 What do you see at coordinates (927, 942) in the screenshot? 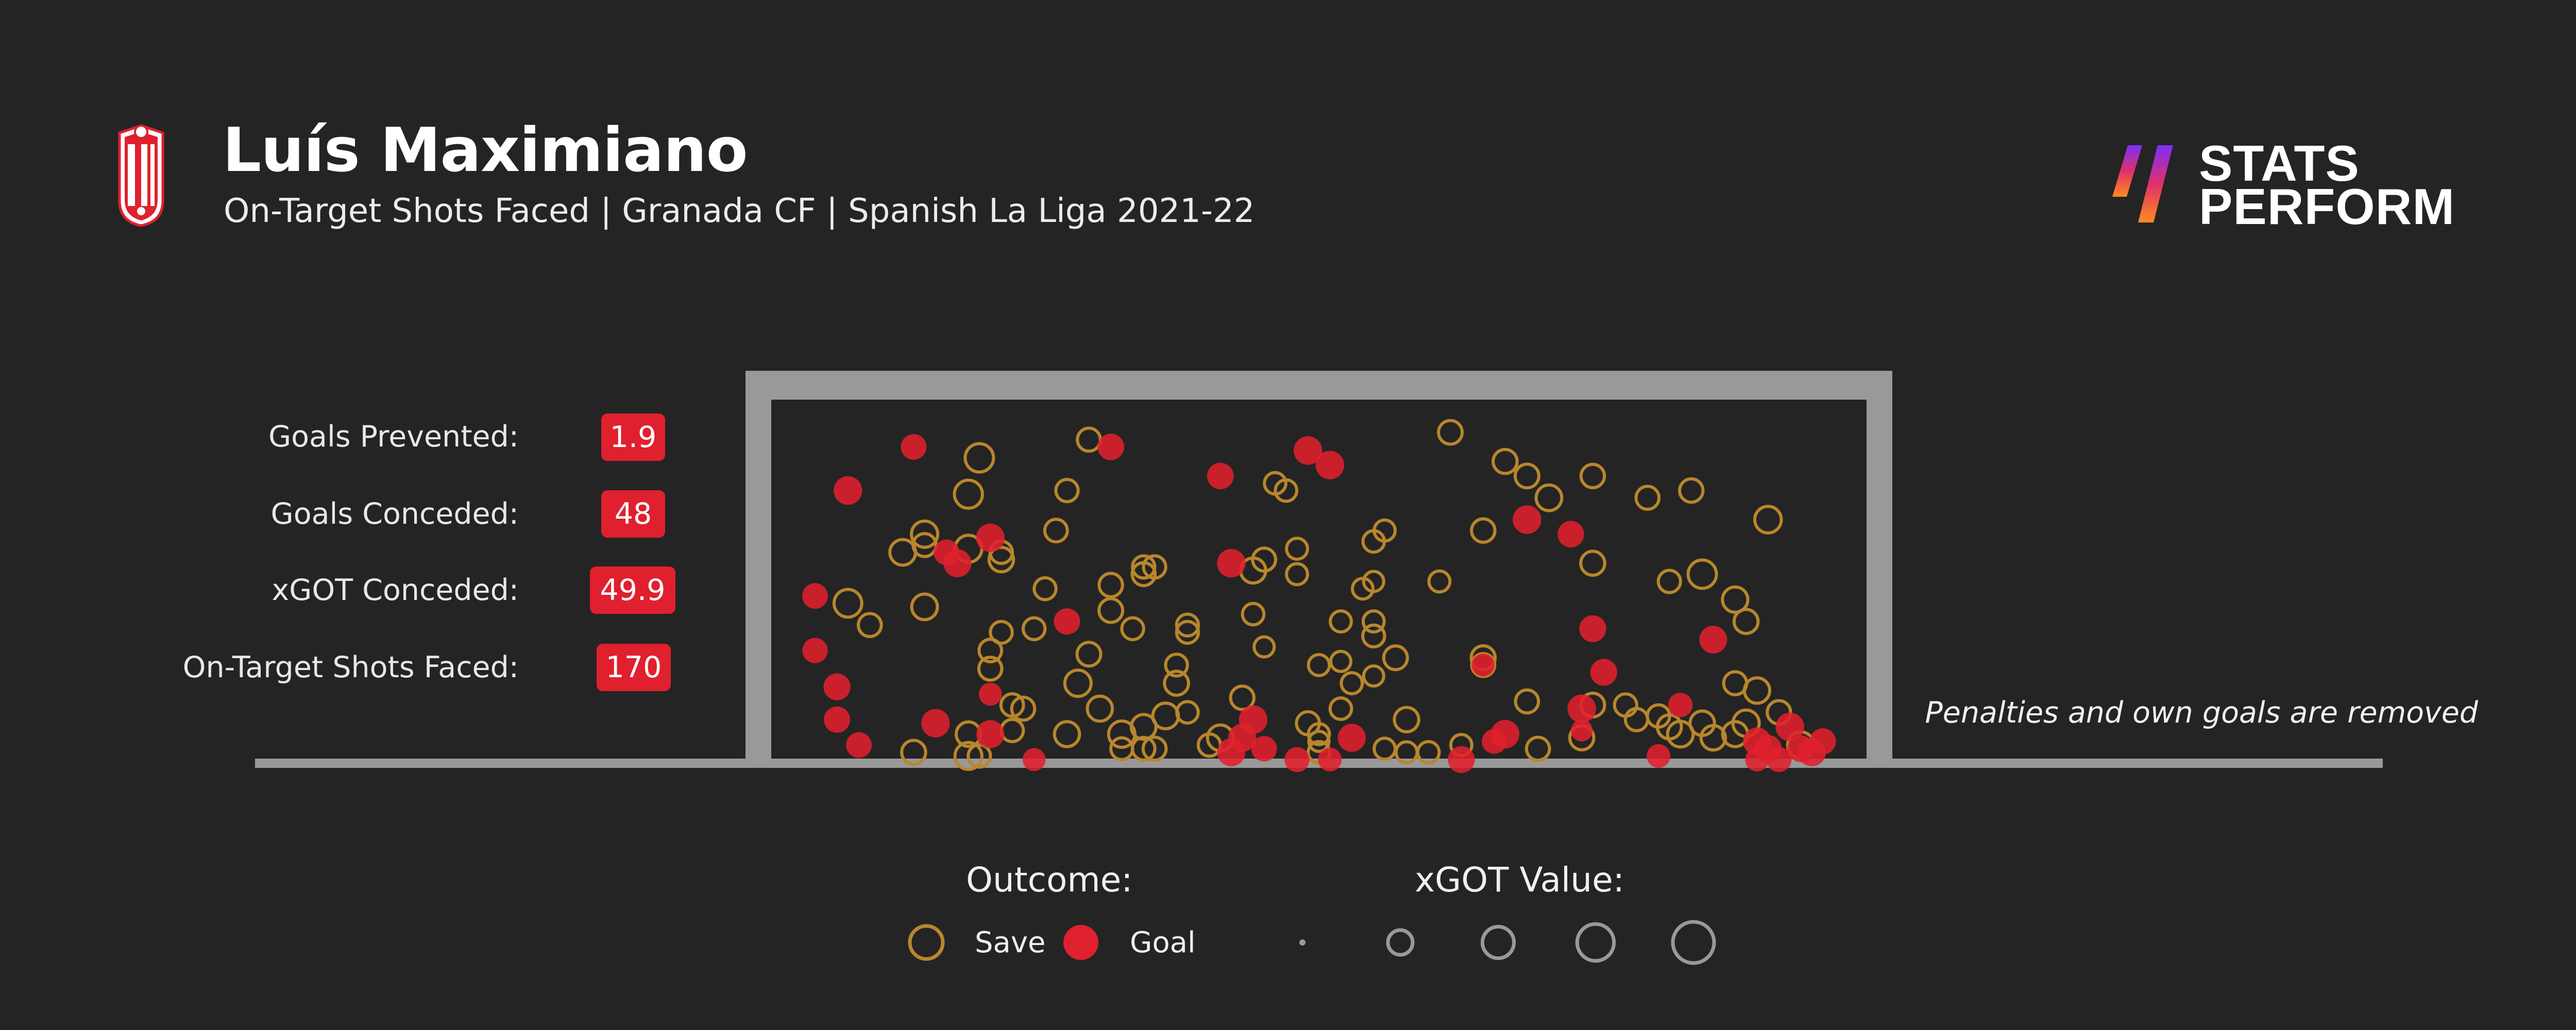
I see `legend-save-marker` at bounding box center [927, 942].